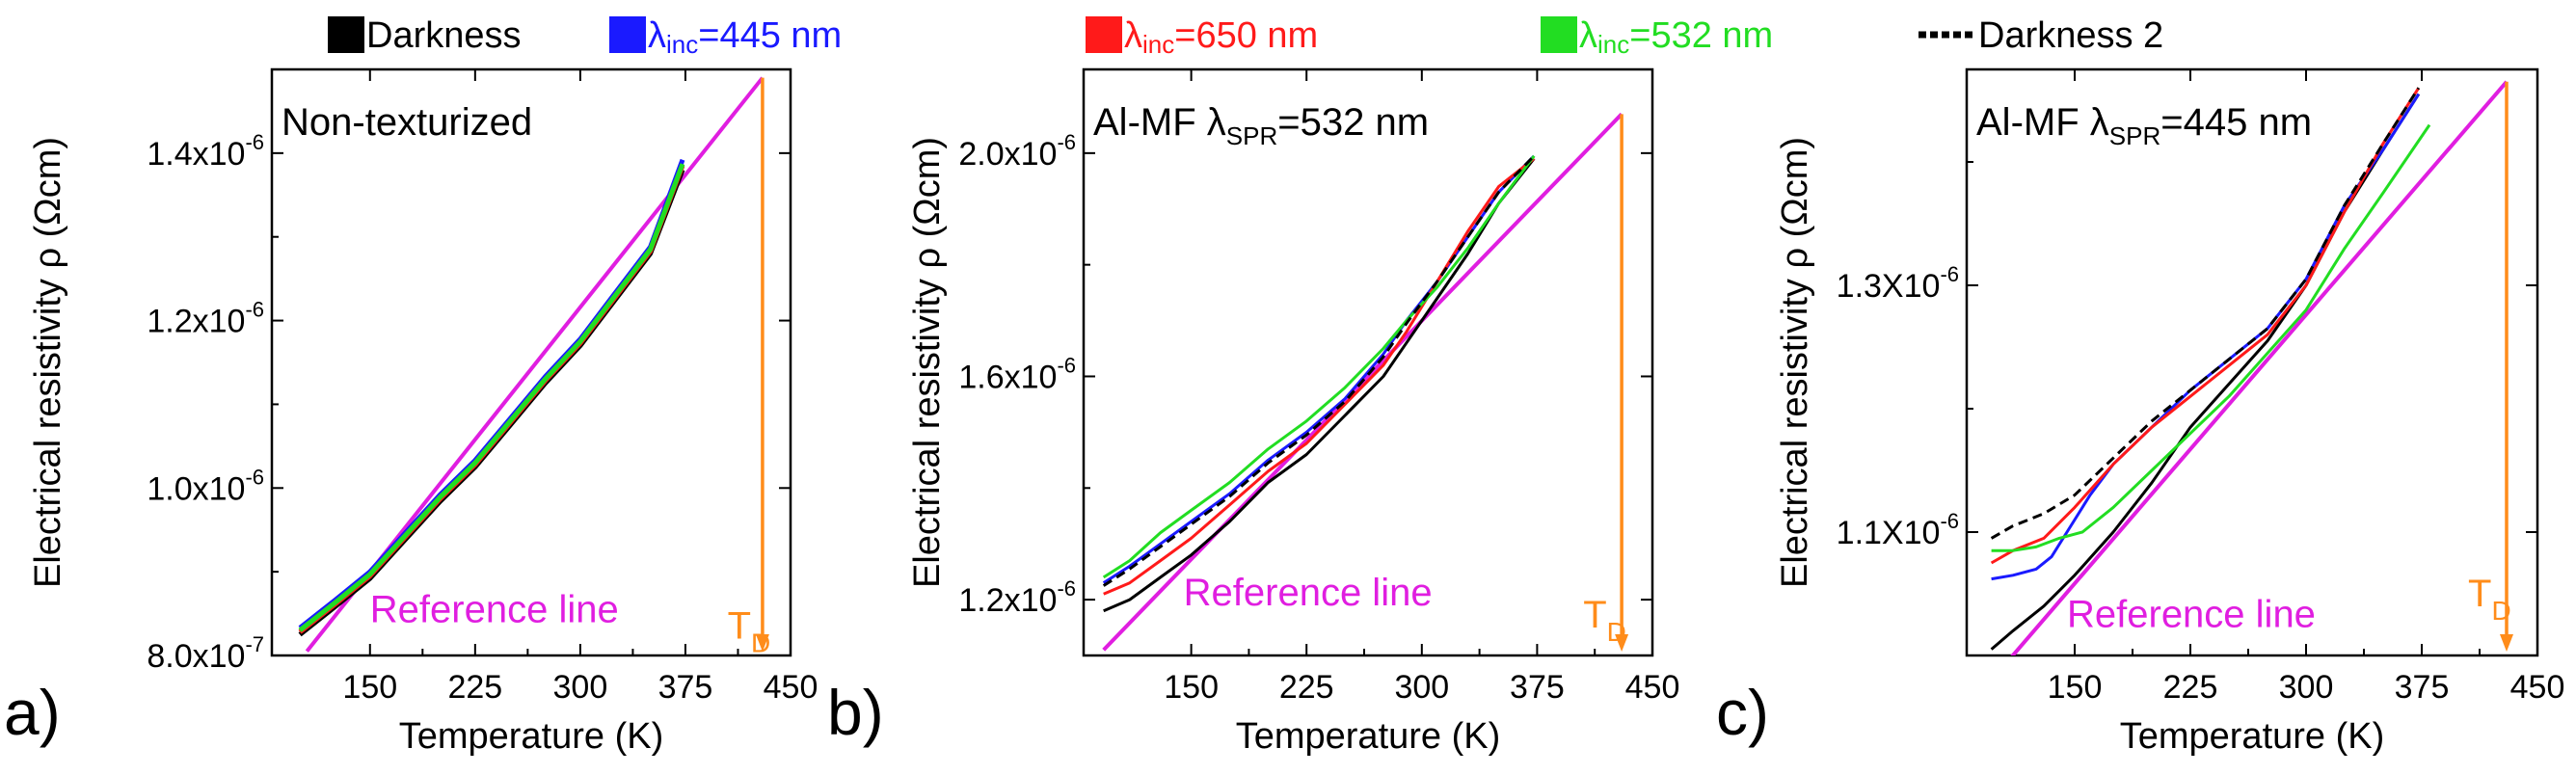 This screenshot has height=775, width=2576. I want to click on legend-label: Darkness 2, so click(2071, 35).